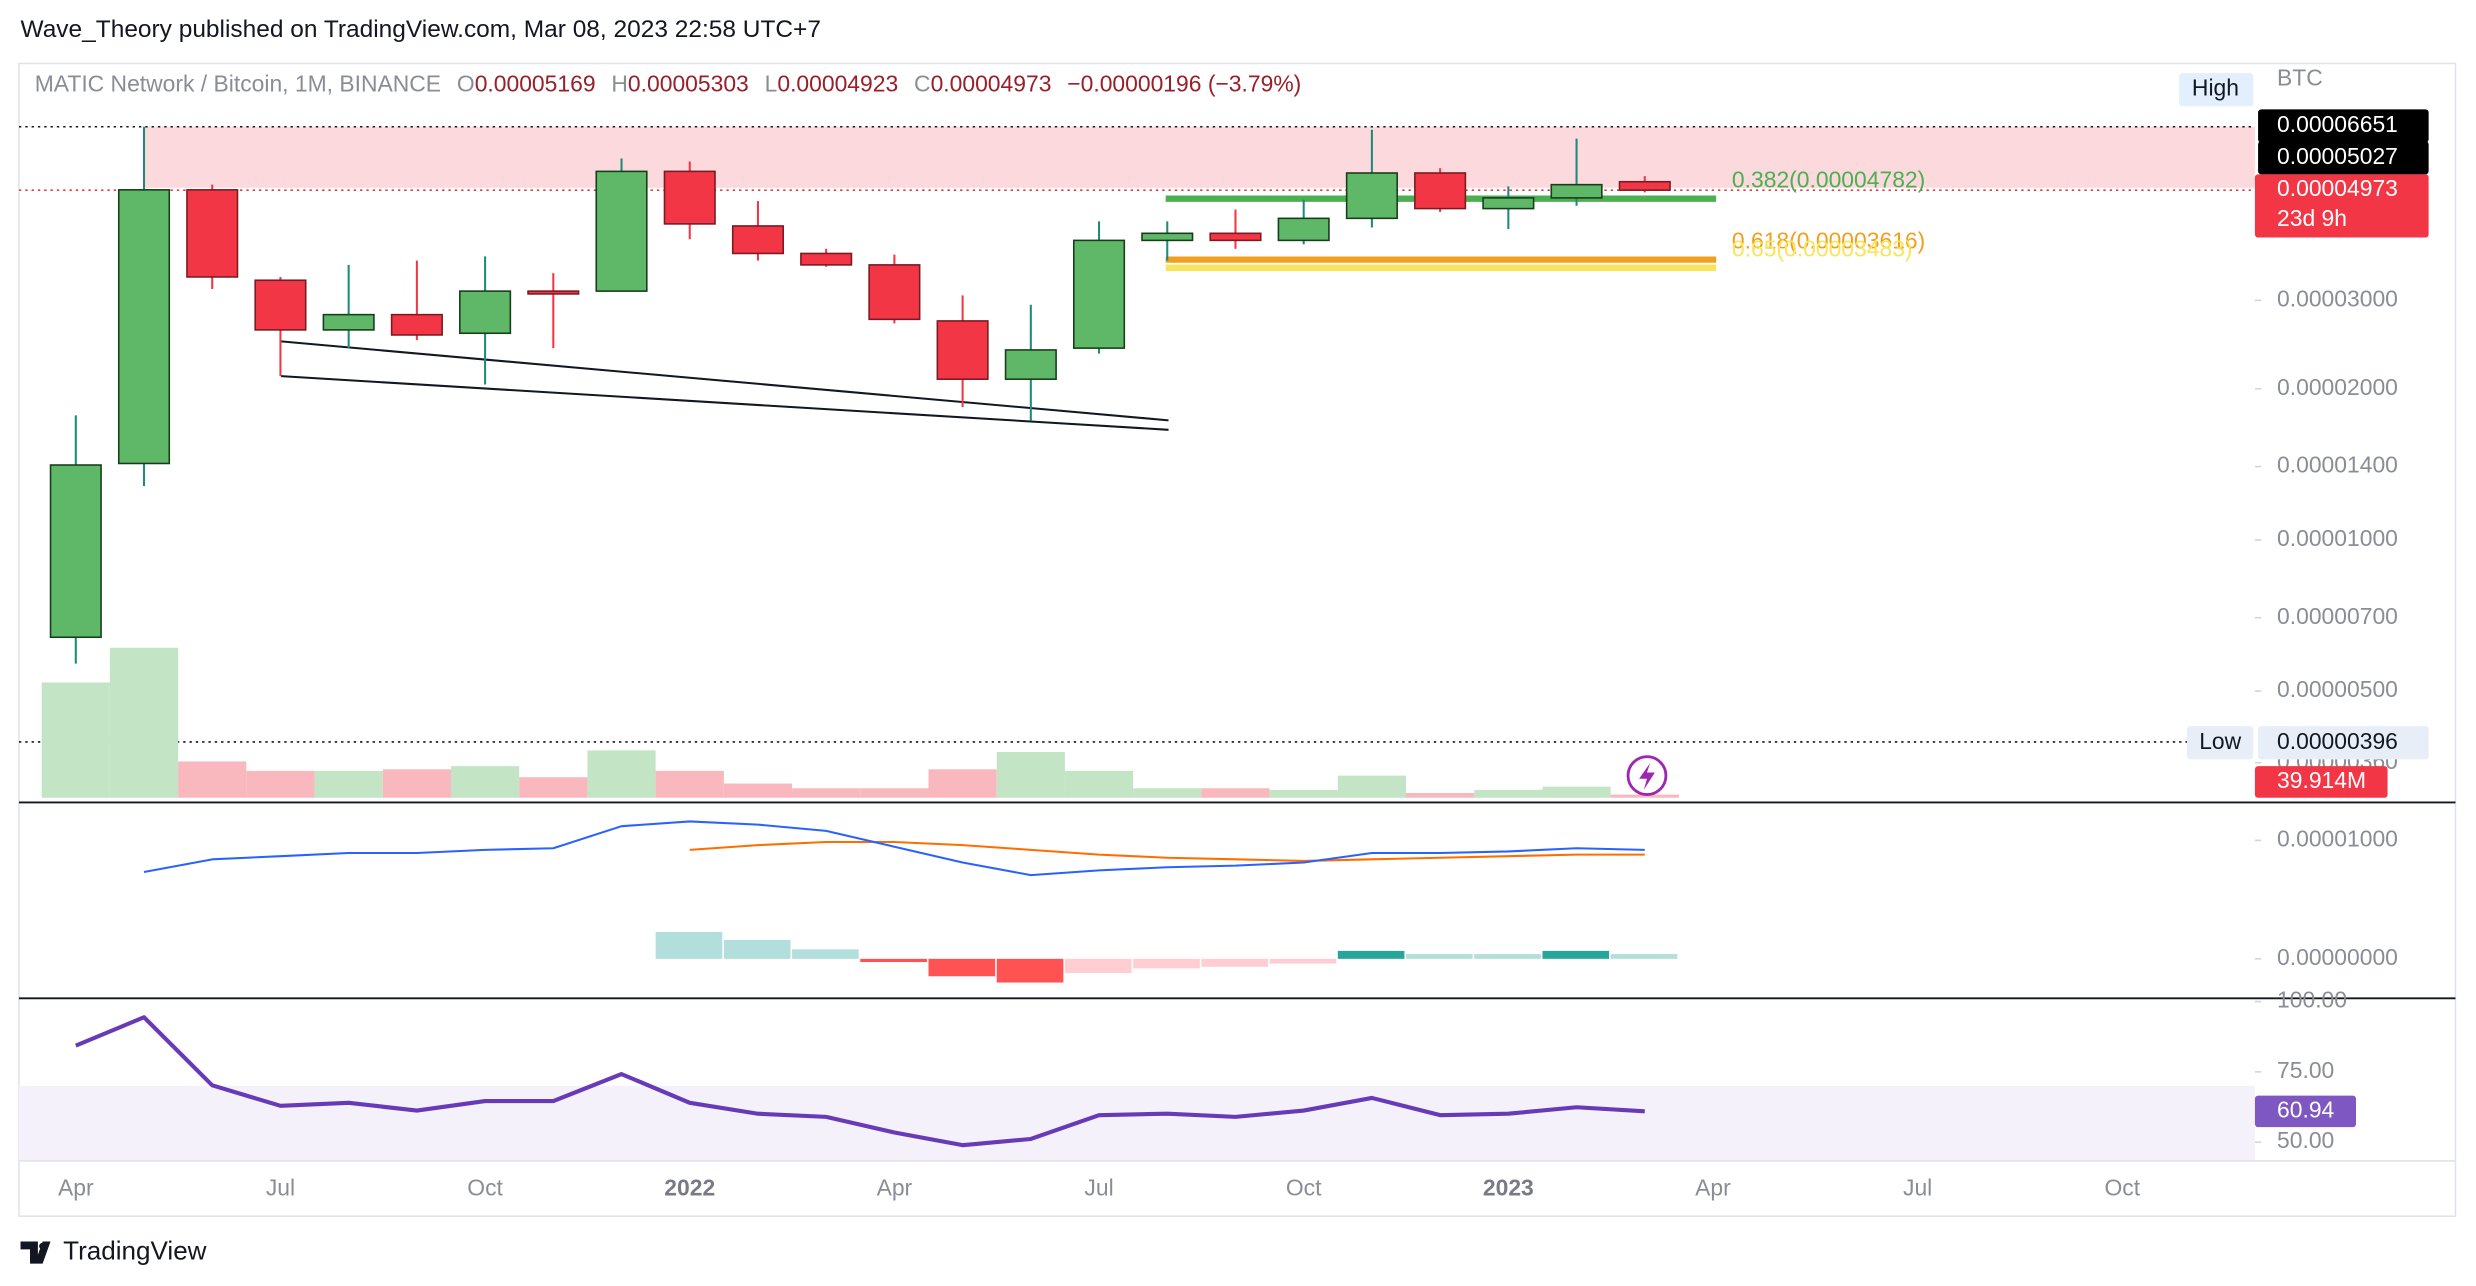  What do you see at coordinates (2337, 689) in the screenshot?
I see `y-tick-label: 0.00000500` at bounding box center [2337, 689].